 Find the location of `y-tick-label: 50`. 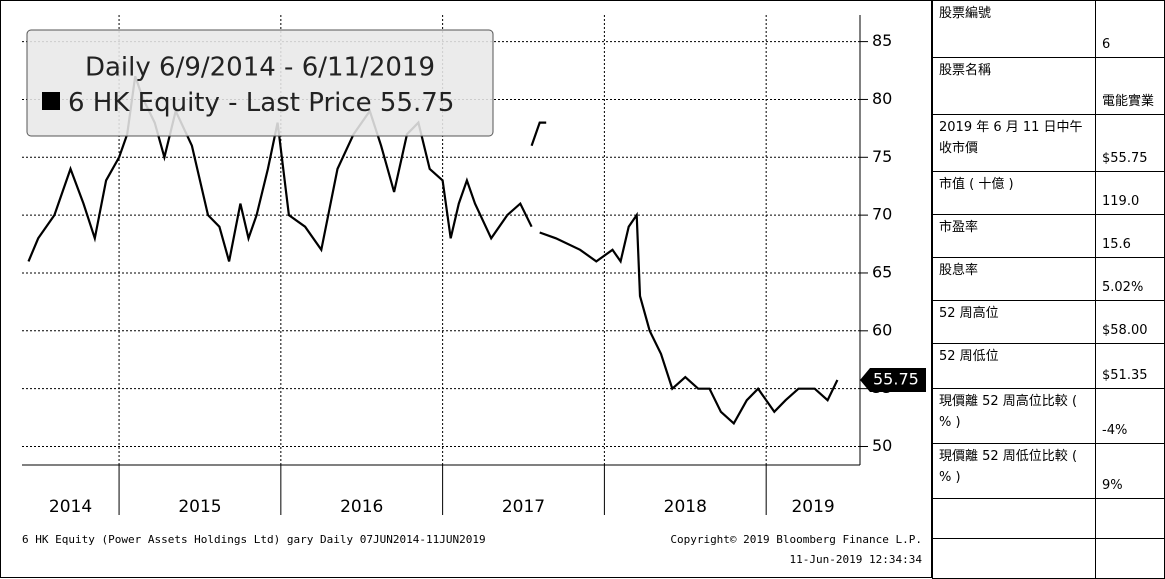

y-tick-label: 50 is located at coordinates (882, 445).